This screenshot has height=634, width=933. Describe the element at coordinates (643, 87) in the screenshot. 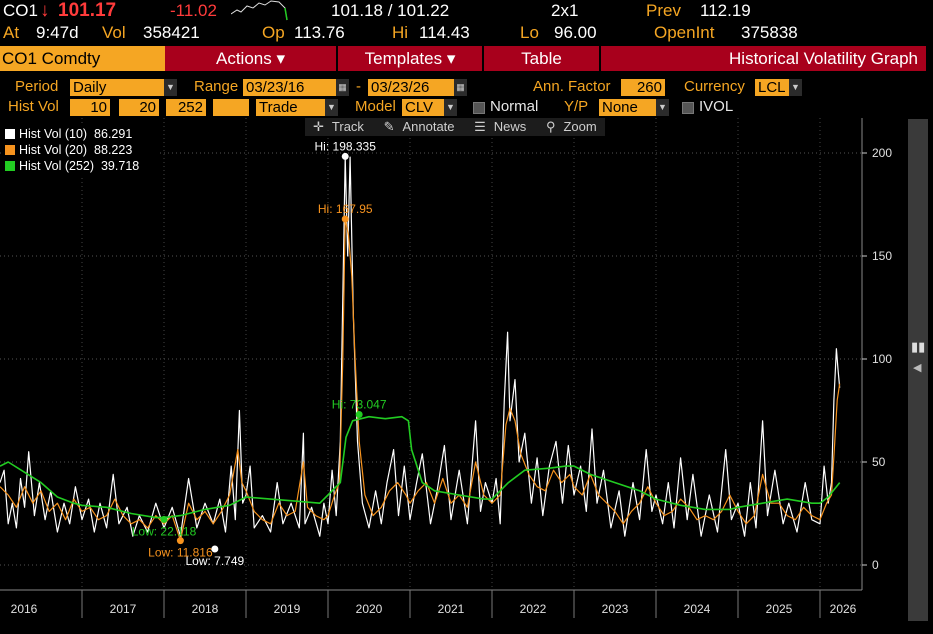

I see `ann-factor-field: 260` at that location.